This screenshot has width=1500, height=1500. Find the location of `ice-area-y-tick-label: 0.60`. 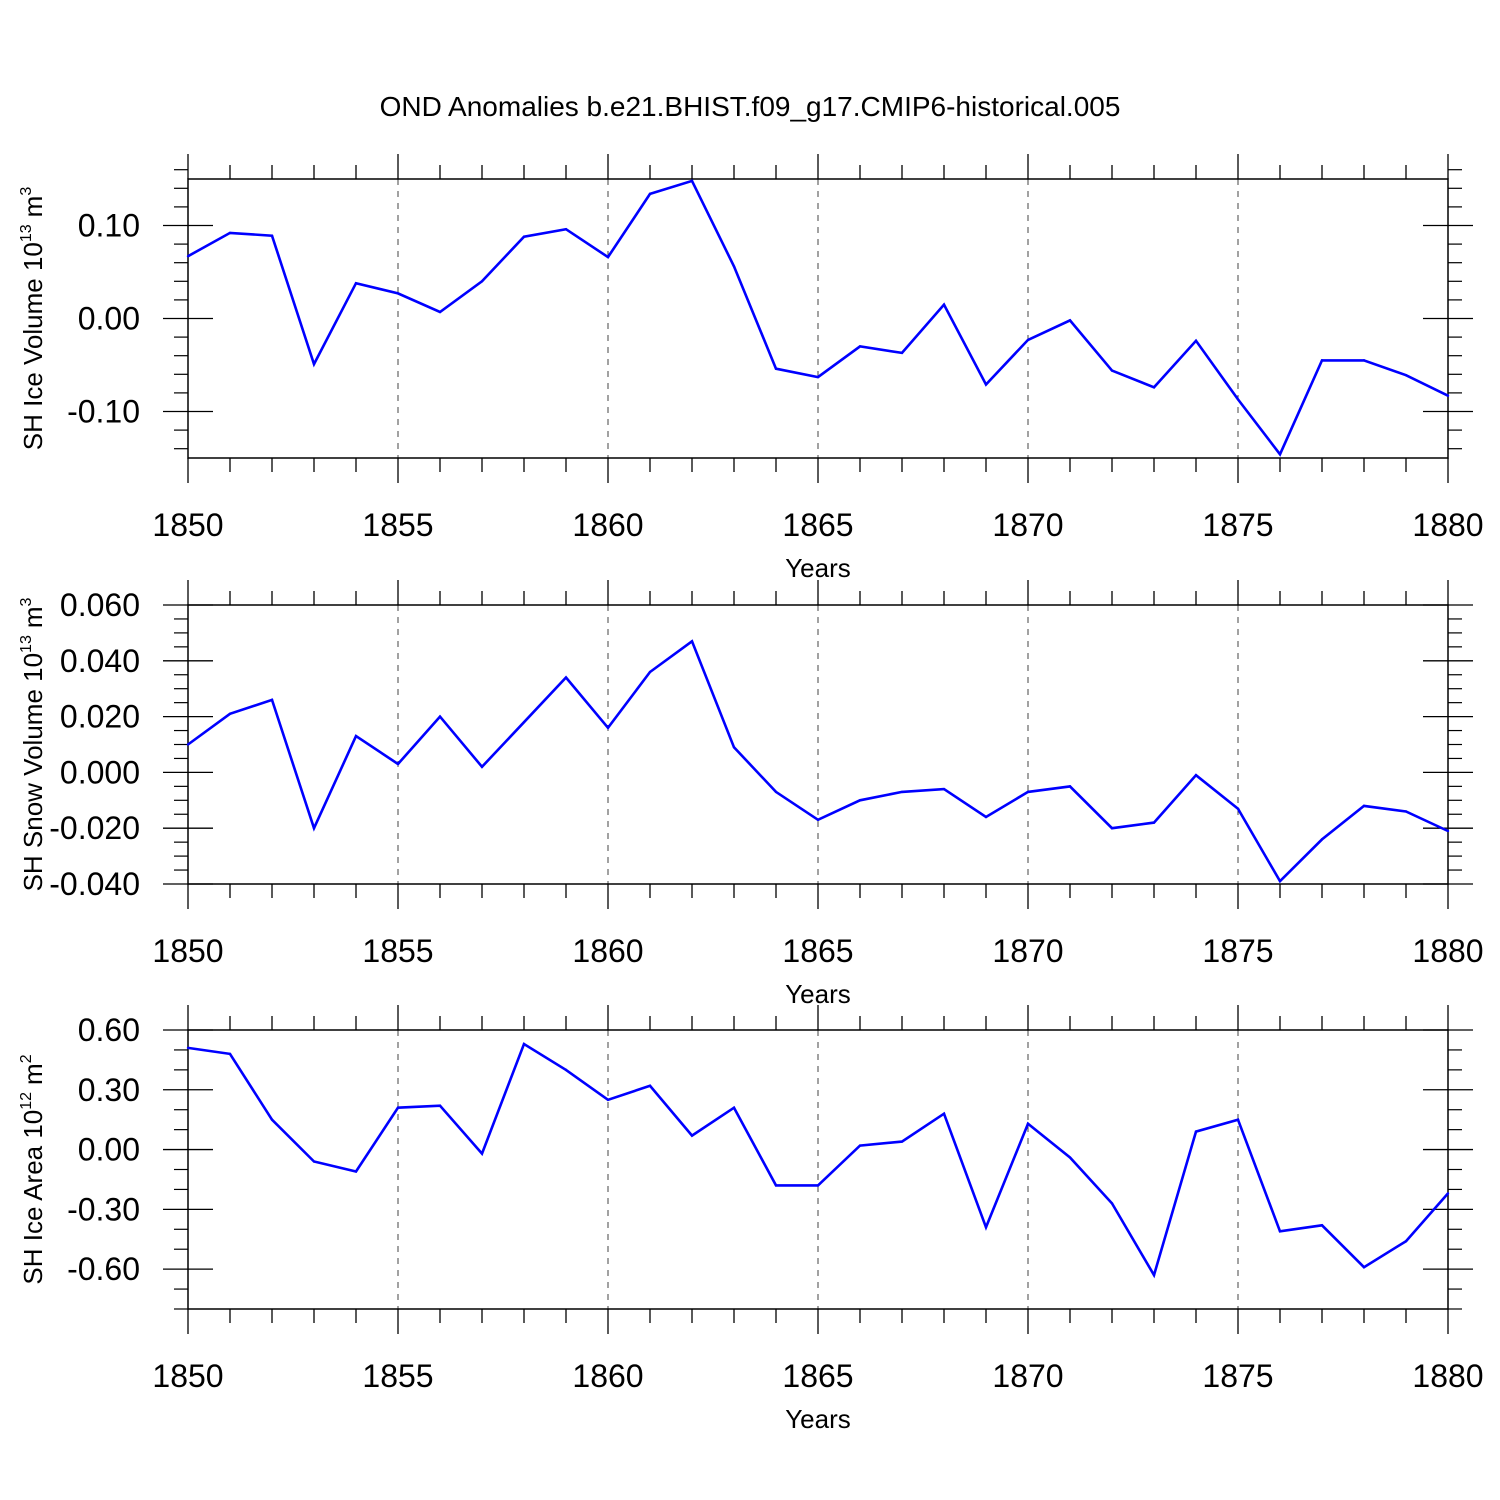

ice-area-y-tick-label: 0.60 is located at coordinates (109, 1030).